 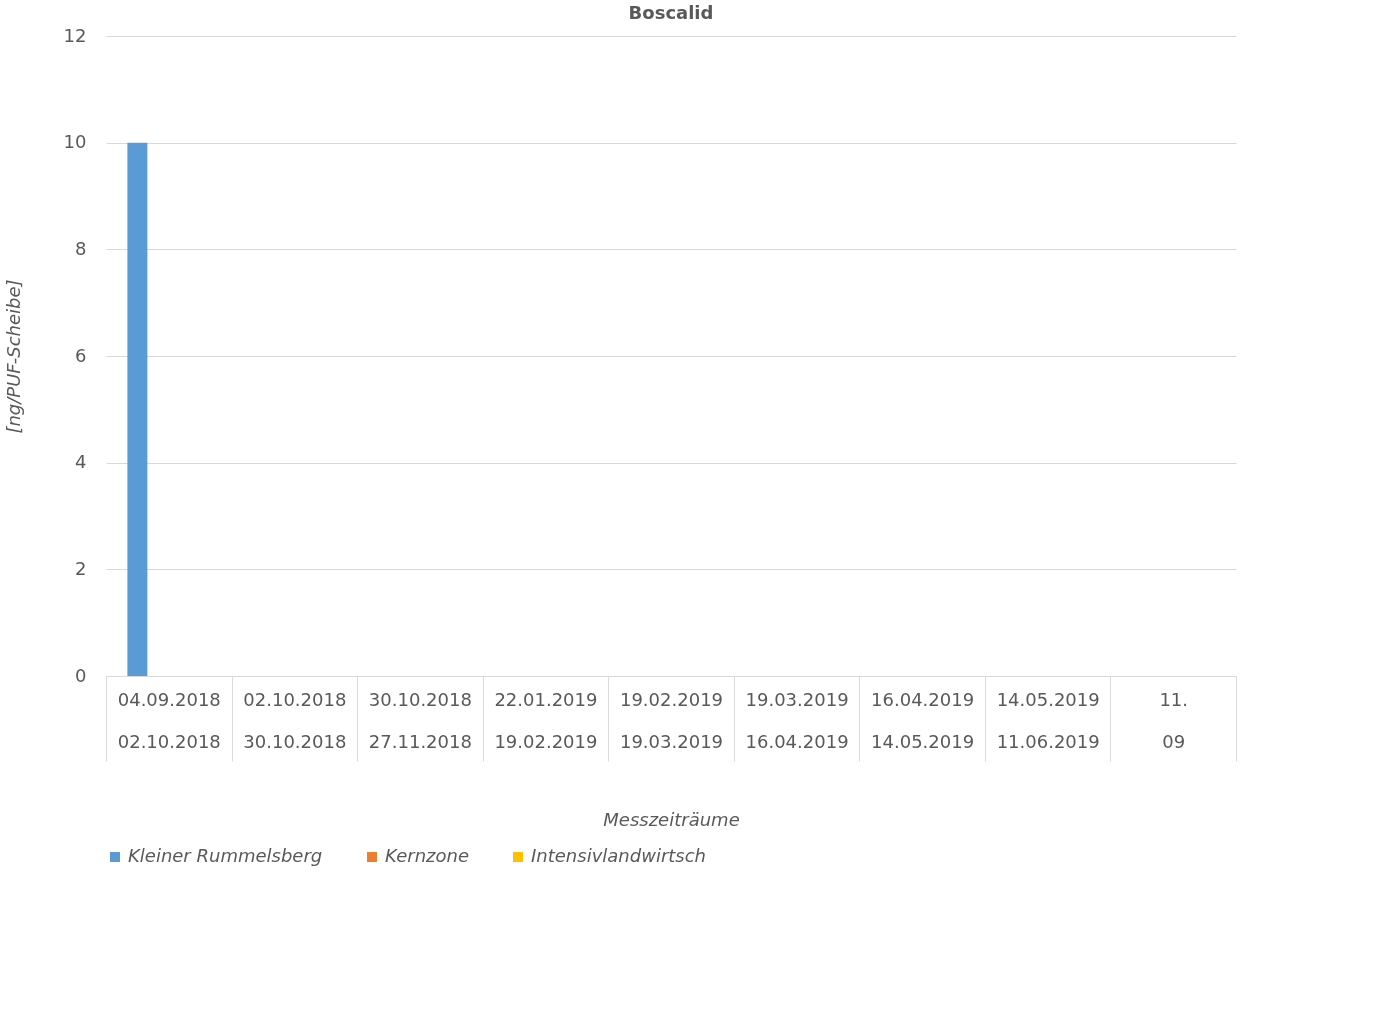 I want to click on y-tick-label: 10, so click(x=75, y=142).